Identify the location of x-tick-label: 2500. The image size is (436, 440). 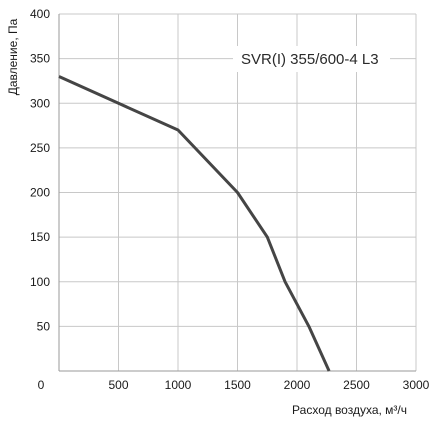
(356, 385).